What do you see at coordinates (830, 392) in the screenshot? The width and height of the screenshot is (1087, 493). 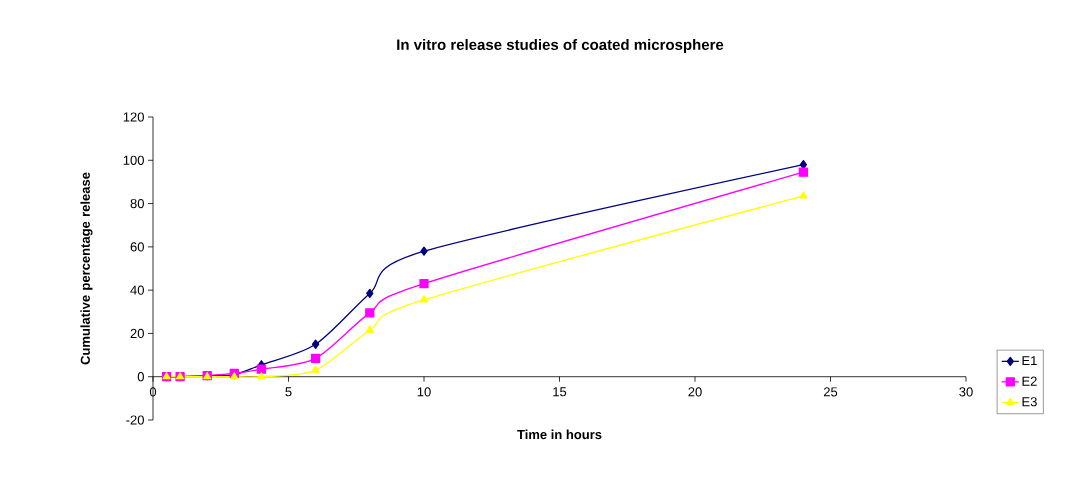 I see `x-tick-label: 25` at bounding box center [830, 392].